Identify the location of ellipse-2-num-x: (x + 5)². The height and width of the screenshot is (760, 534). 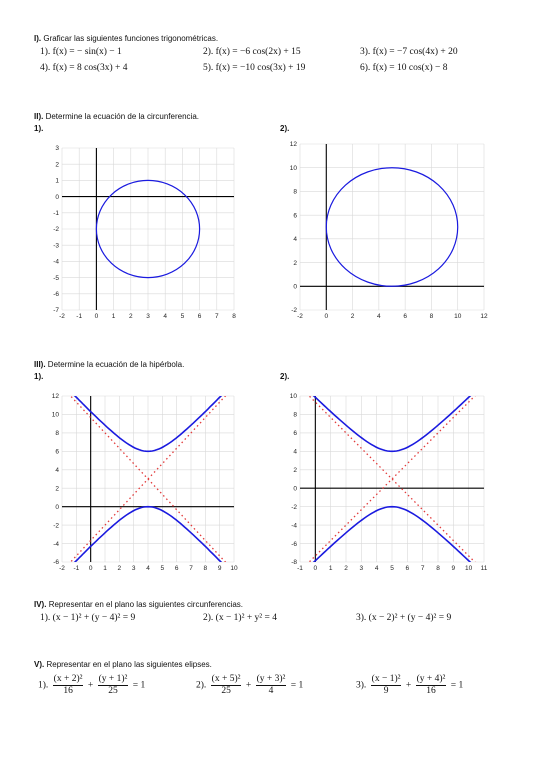
(226, 680).